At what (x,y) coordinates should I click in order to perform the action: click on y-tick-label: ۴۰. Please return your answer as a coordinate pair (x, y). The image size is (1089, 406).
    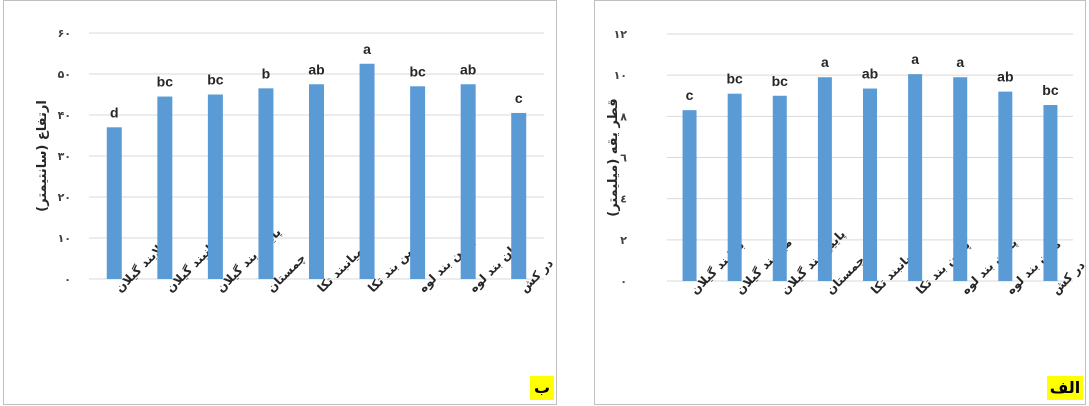
    Looking at the image, I should click on (64, 115).